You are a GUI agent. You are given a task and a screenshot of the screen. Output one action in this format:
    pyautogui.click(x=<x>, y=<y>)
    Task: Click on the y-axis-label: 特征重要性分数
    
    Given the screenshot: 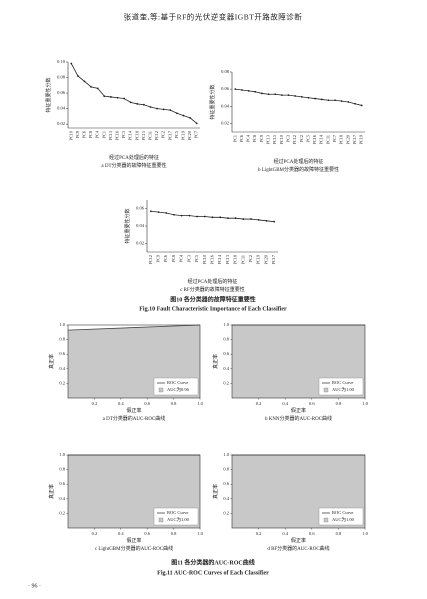 What is the action you would take?
    pyautogui.click(x=127, y=225)
    